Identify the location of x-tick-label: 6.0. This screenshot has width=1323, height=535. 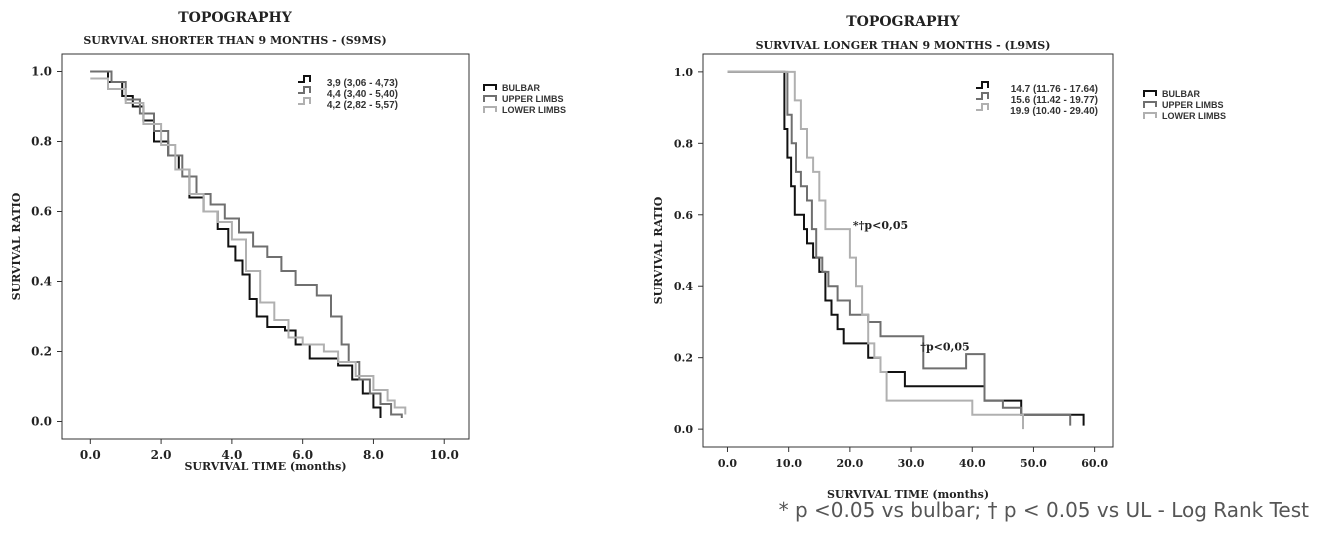
(302, 455).